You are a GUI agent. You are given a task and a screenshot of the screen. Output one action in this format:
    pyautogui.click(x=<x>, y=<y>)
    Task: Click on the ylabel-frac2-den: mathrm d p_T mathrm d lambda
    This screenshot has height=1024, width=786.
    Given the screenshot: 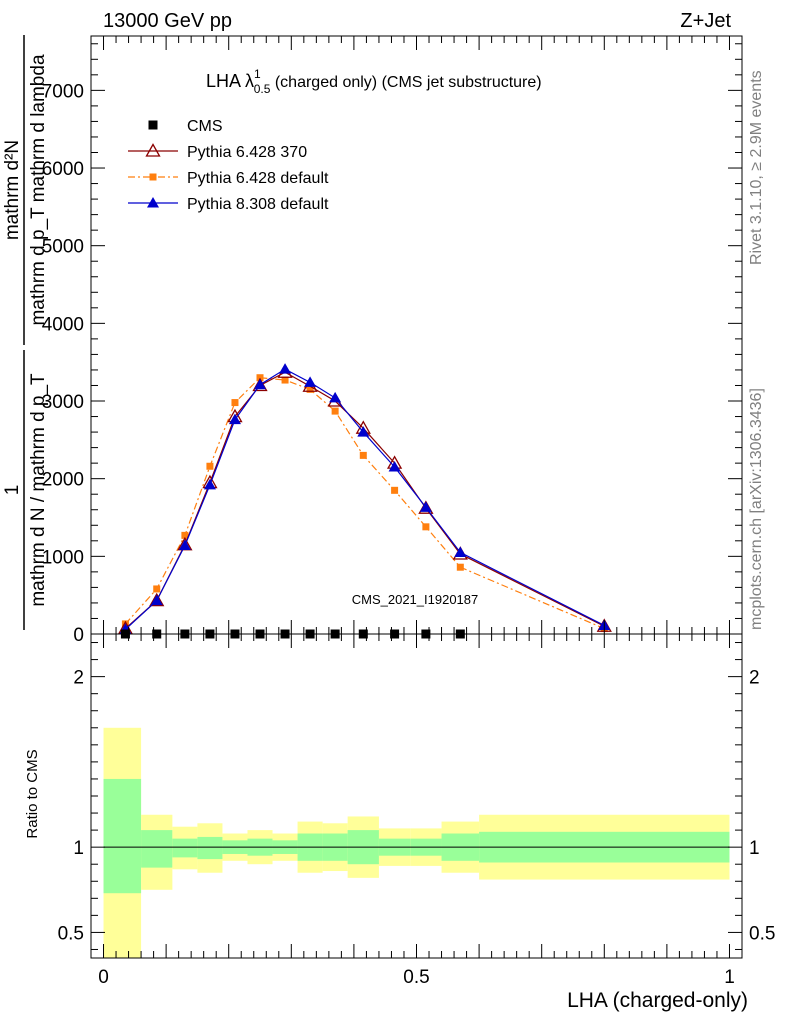 What is the action you would take?
    pyautogui.click(x=38, y=189)
    